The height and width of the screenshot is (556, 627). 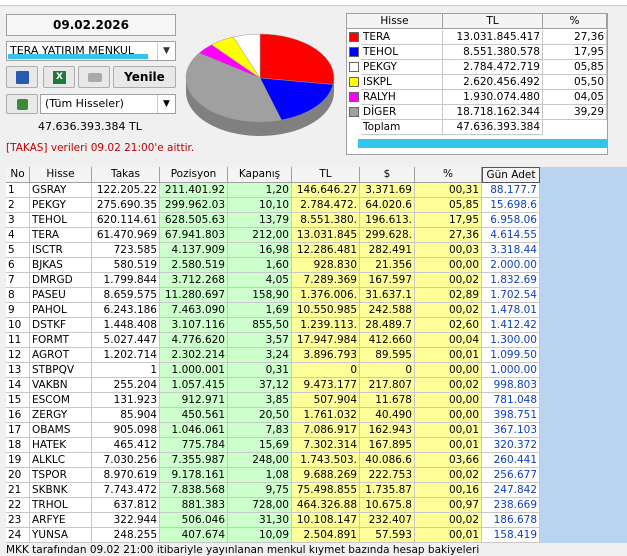 I want to click on table-cell: ZERGY, so click(x=61, y=415).